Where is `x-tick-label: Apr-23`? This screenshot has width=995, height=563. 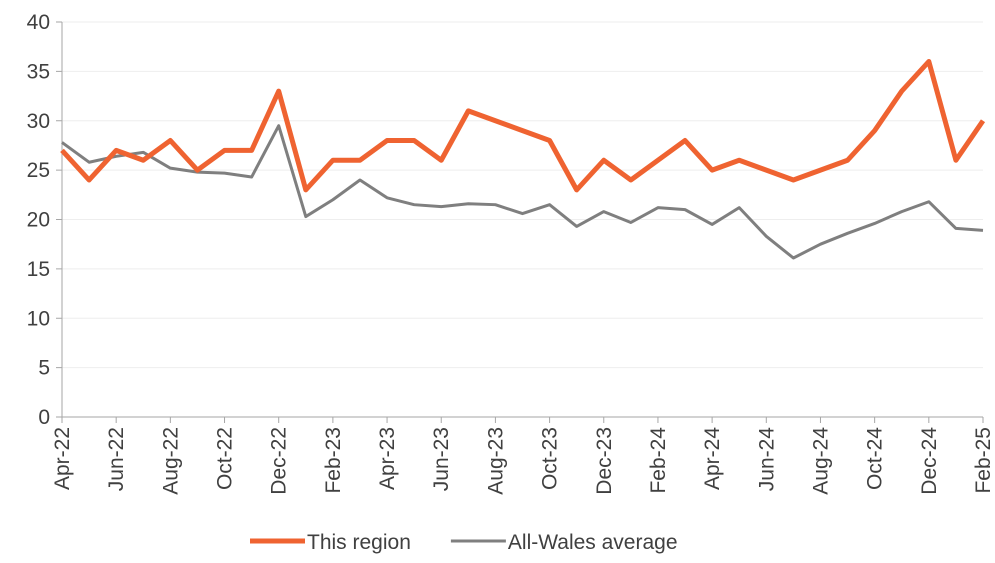
x-tick-label: Apr-23 is located at coordinates (387, 458).